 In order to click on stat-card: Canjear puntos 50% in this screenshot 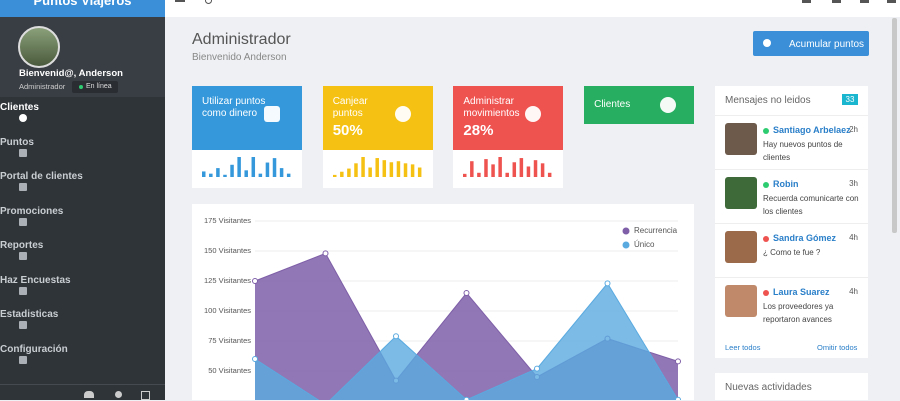, I will do `click(377, 137)`.